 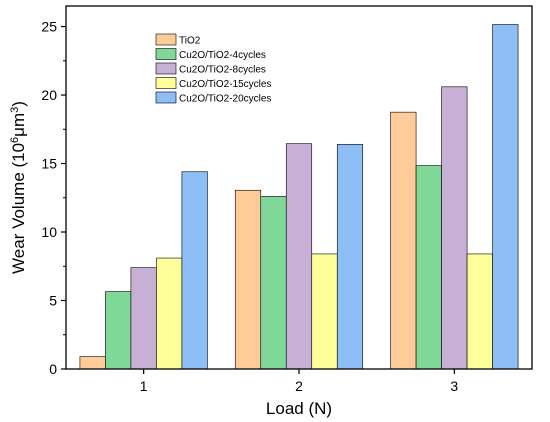 I want to click on y-axis-title-post: ), so click(x=18, y=104).